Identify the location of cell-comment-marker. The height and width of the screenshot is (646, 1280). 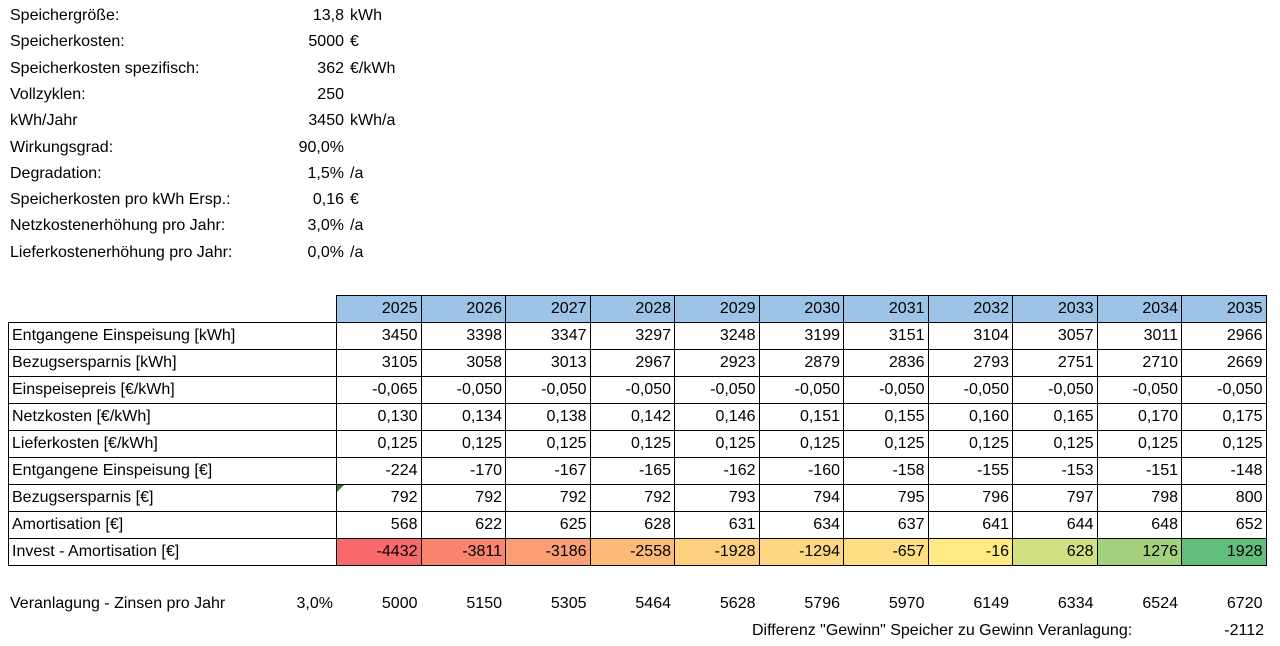
(340, 488).